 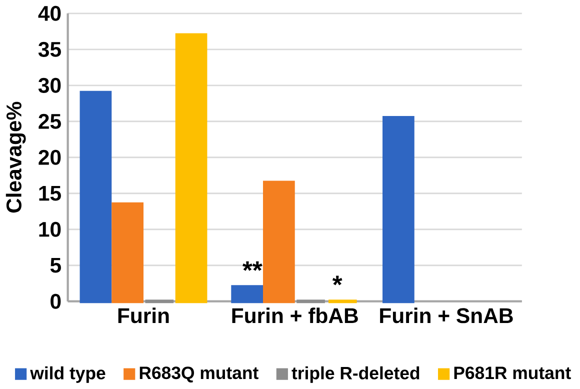 I want to click on y-tick-label: 30, so click(x=49, y=85).